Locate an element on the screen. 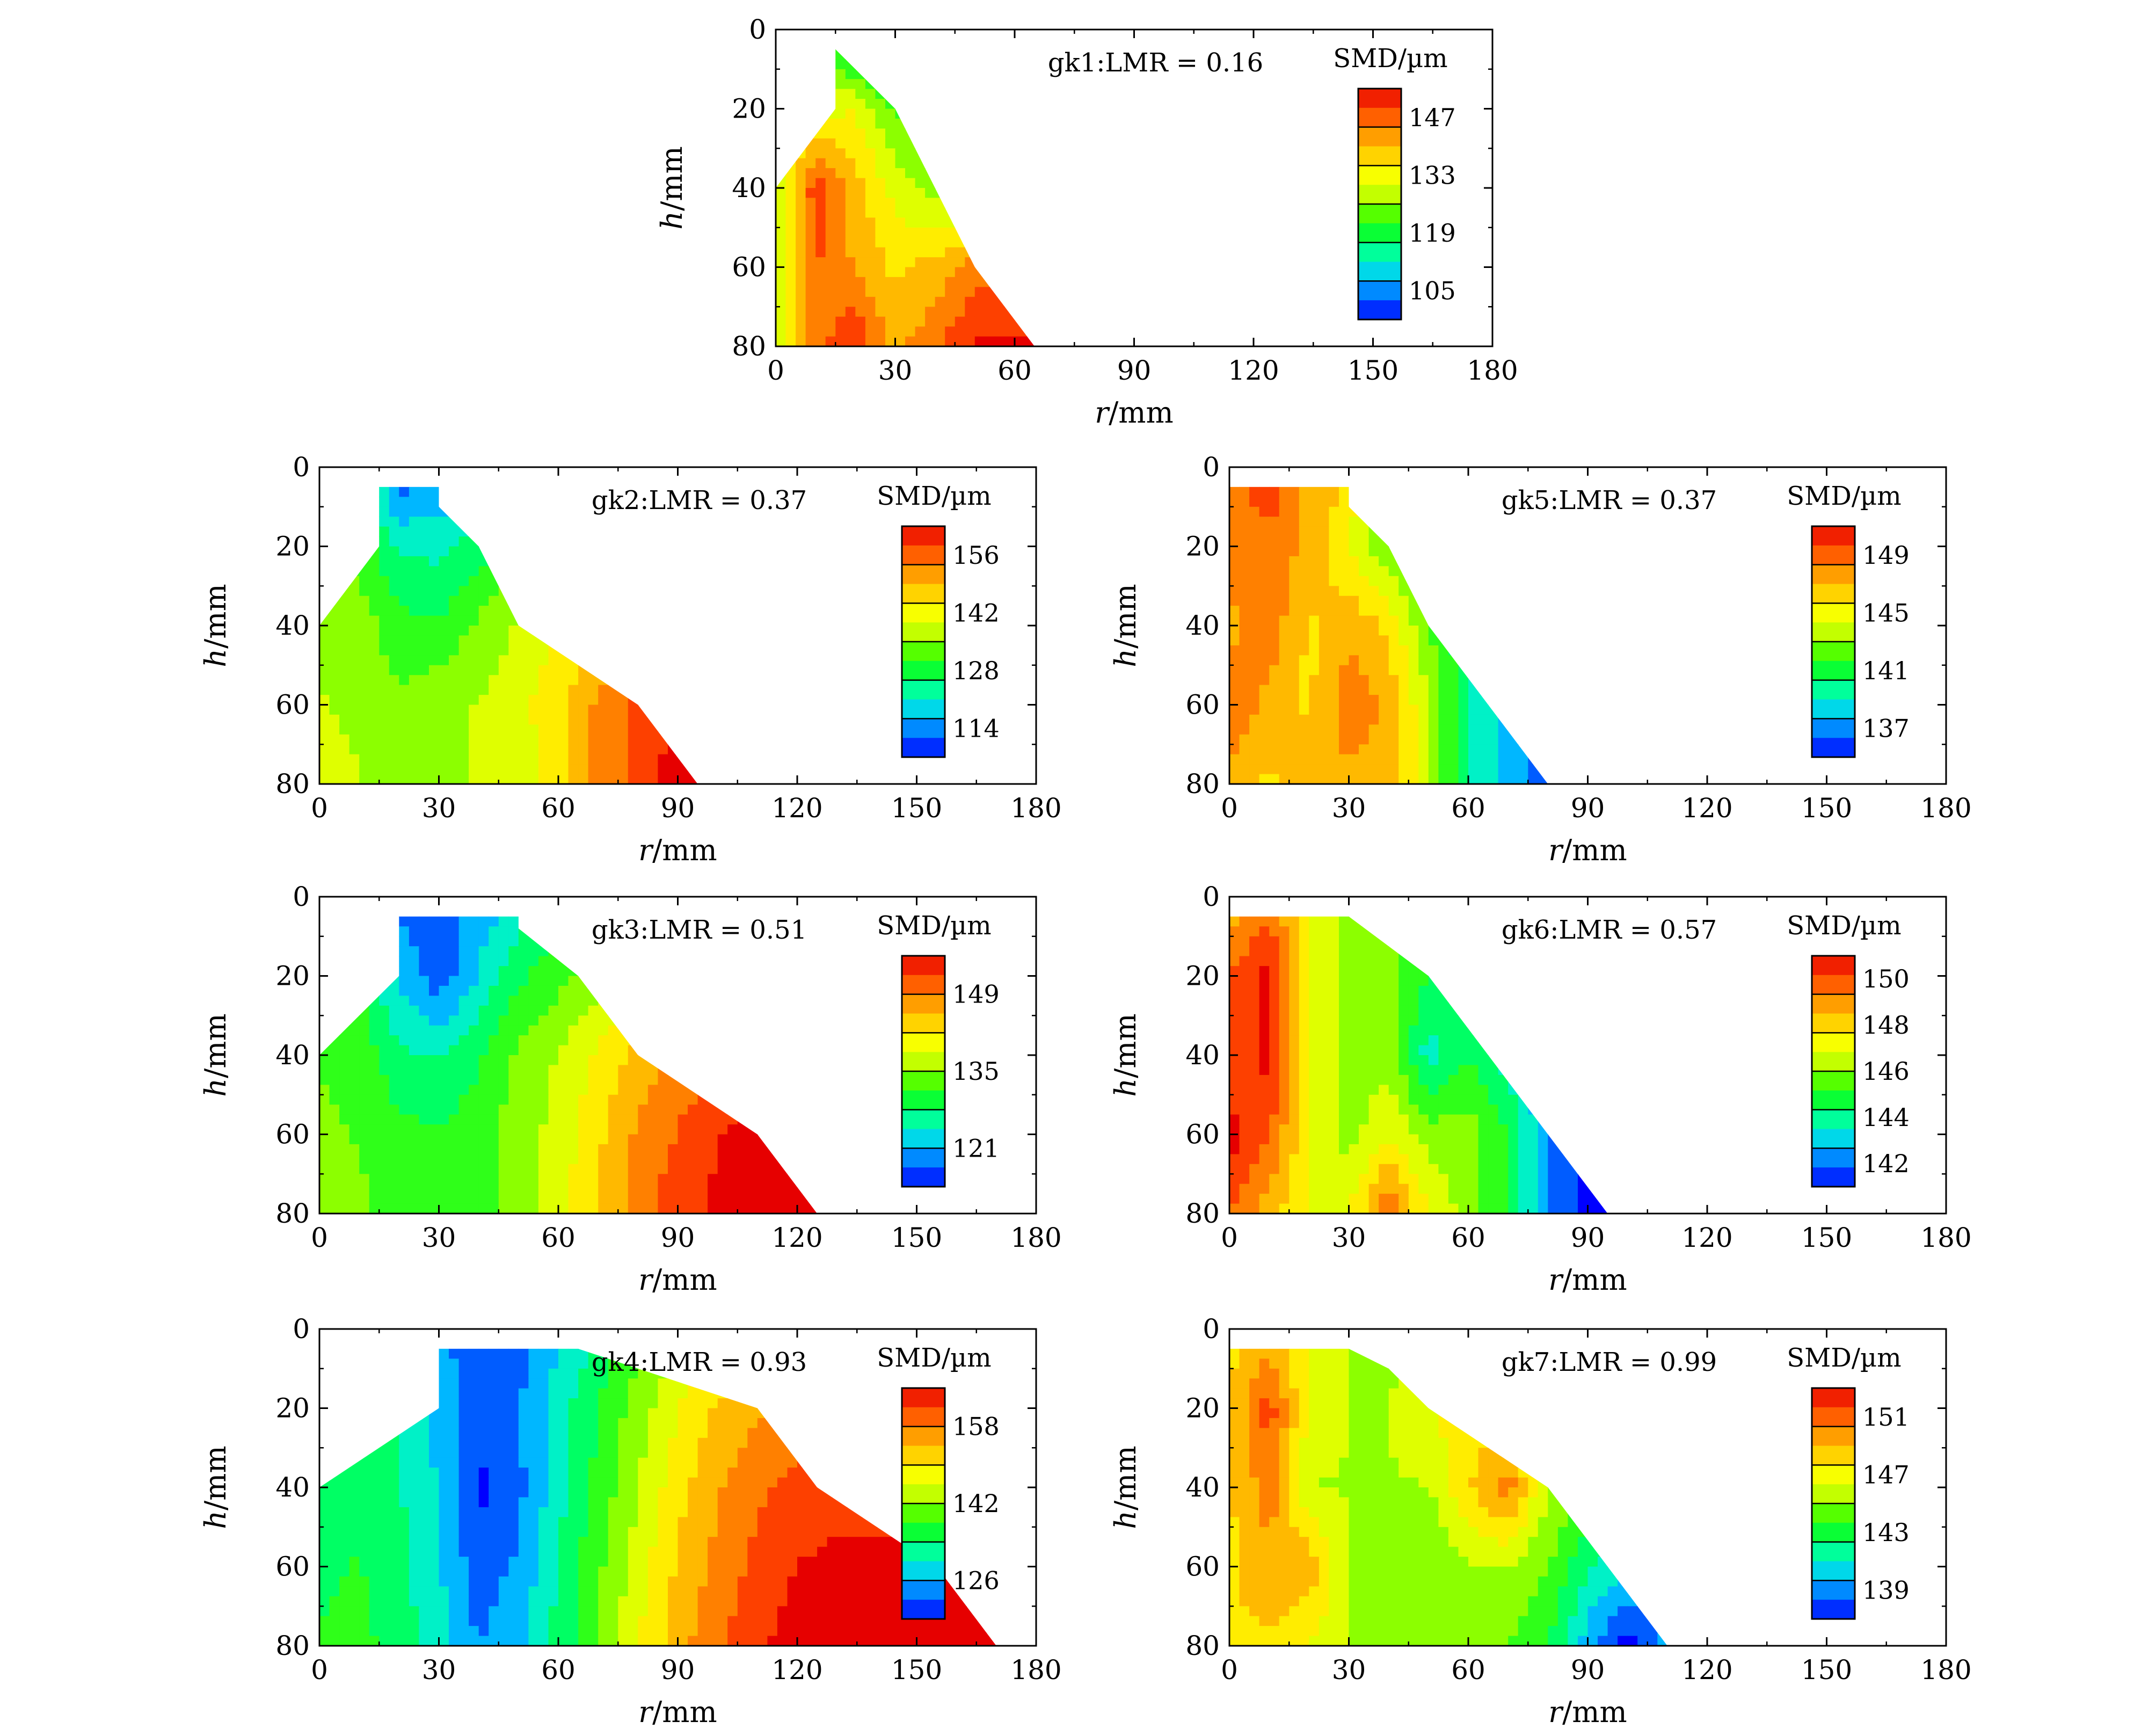  gk1-colorbar-band is located at coordinates (1379, 233).